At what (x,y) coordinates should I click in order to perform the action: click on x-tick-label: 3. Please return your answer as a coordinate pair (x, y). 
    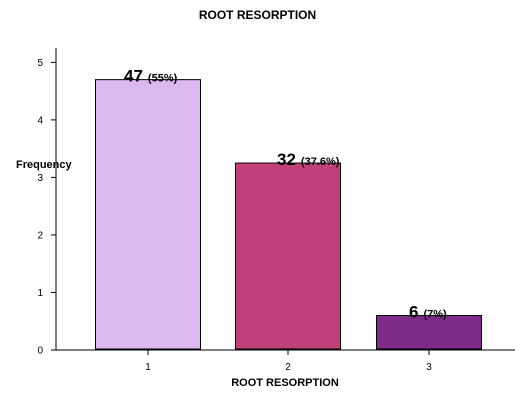
    Looking at the image, I should click on (429, 367).